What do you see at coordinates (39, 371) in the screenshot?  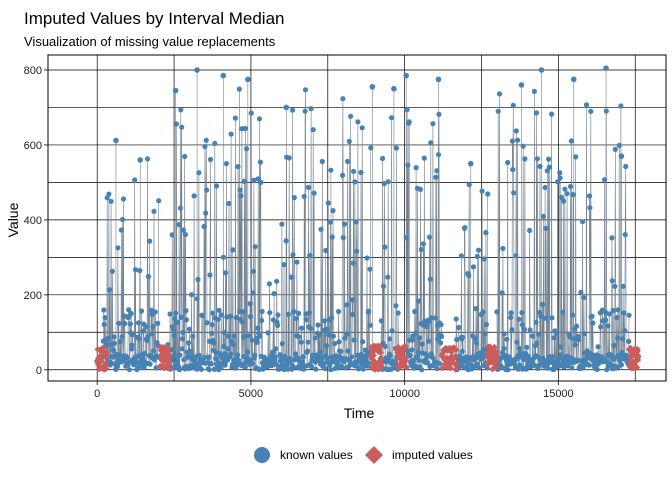 I see `y-tick-label: 0` at bounding box center [39, 371].